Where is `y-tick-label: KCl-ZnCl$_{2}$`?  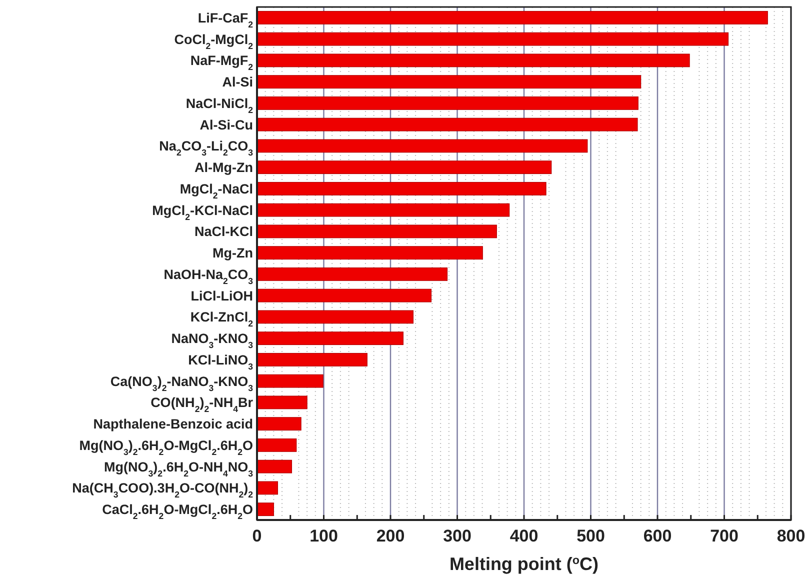 y-tick-label: KCl-ZnCl$_{2}$ is located at coordinates (222, 319).